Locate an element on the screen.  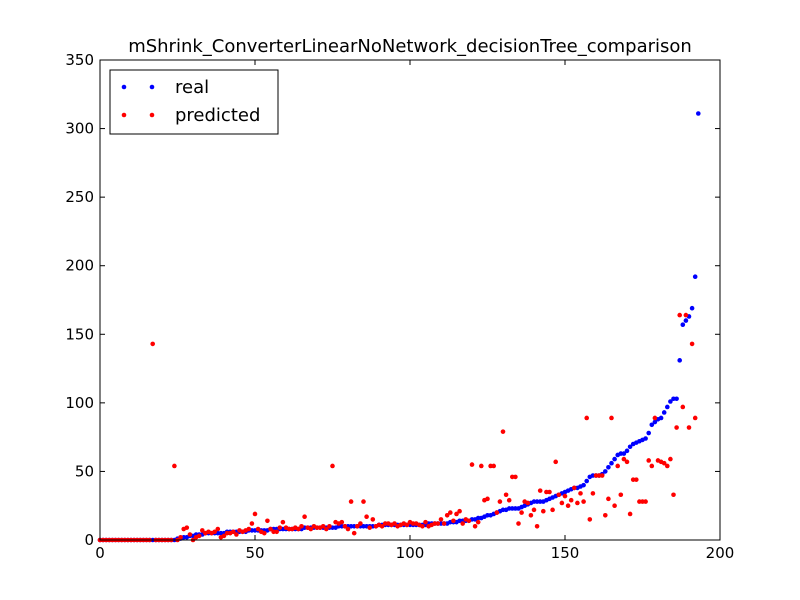
y-tick-label: 0 is located at coordinates (89, 540).